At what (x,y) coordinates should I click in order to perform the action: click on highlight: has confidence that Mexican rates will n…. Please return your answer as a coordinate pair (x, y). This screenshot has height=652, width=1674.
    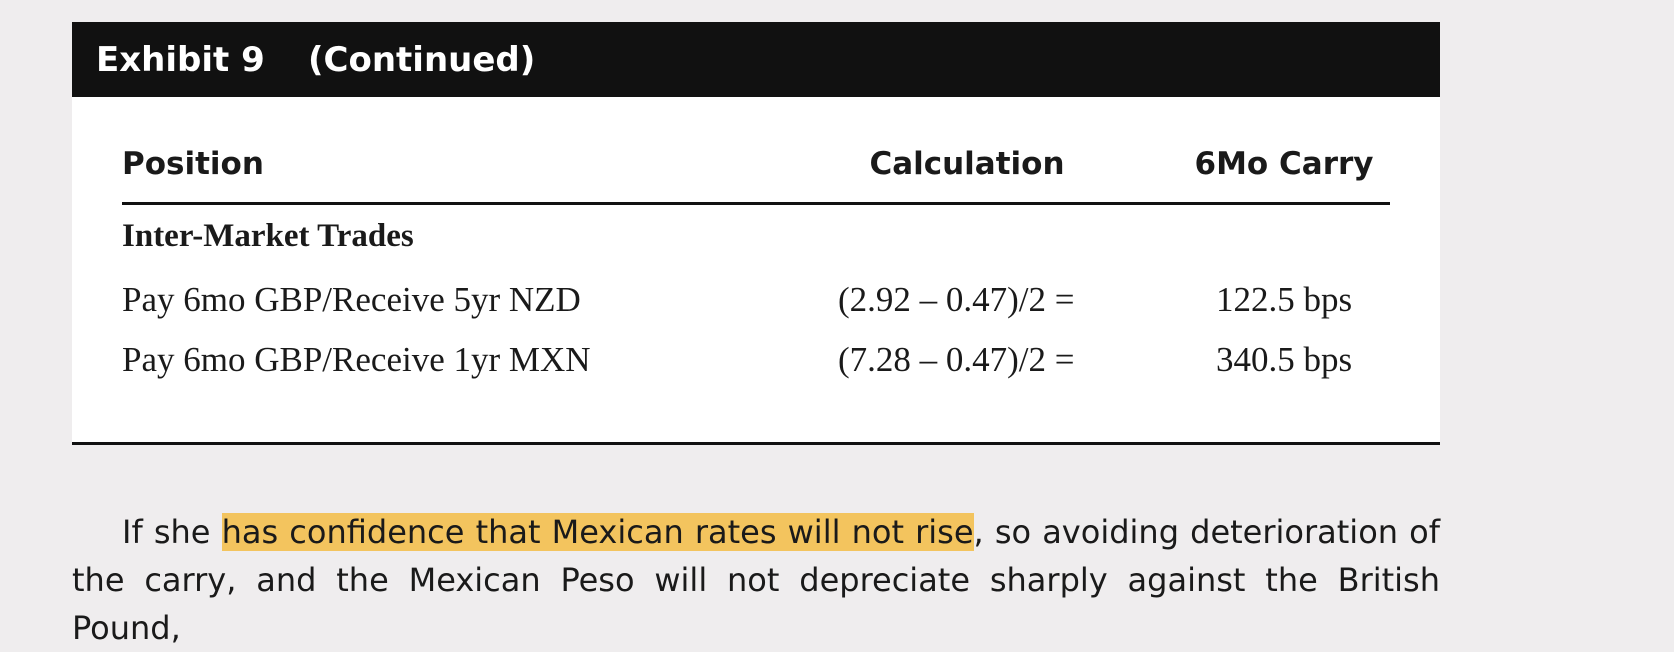
    Looking at the image, I should click on (597, 532).